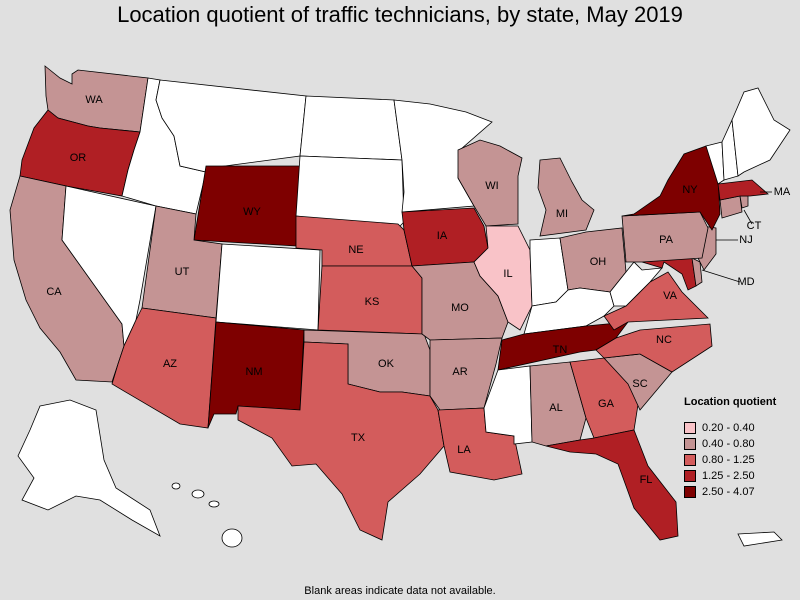  I want to click on state-PR, so click(760, 539).